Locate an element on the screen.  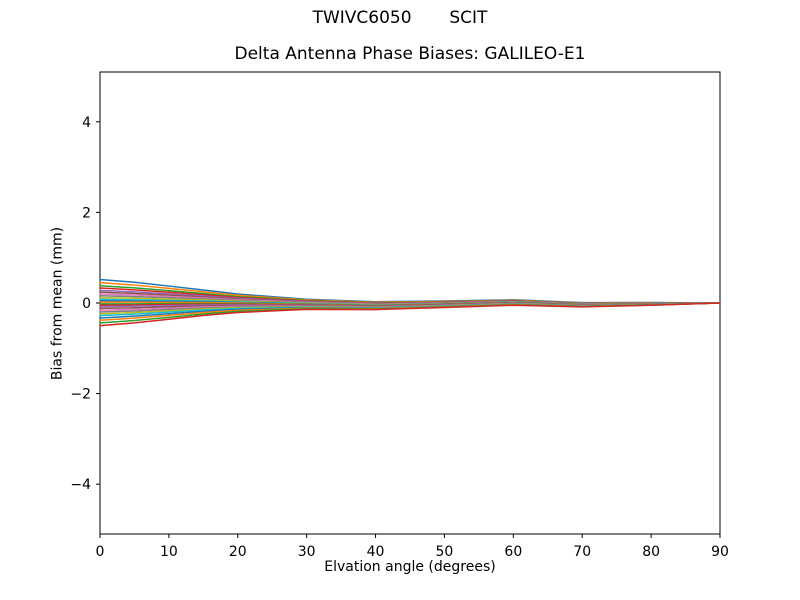
y-tick-label: 4 is located at coordinates (86, 123).